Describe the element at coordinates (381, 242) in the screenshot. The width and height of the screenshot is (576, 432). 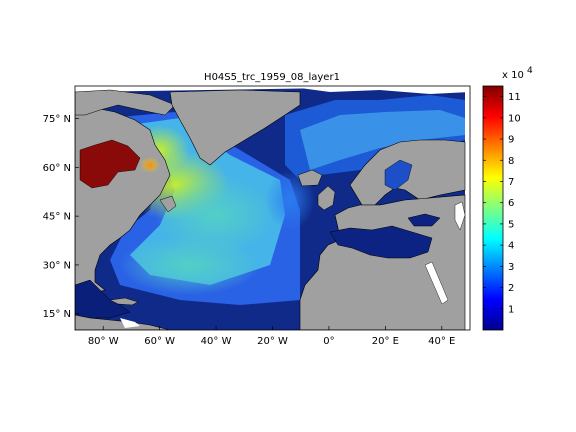
I see `mediterranean-sea` at that location.